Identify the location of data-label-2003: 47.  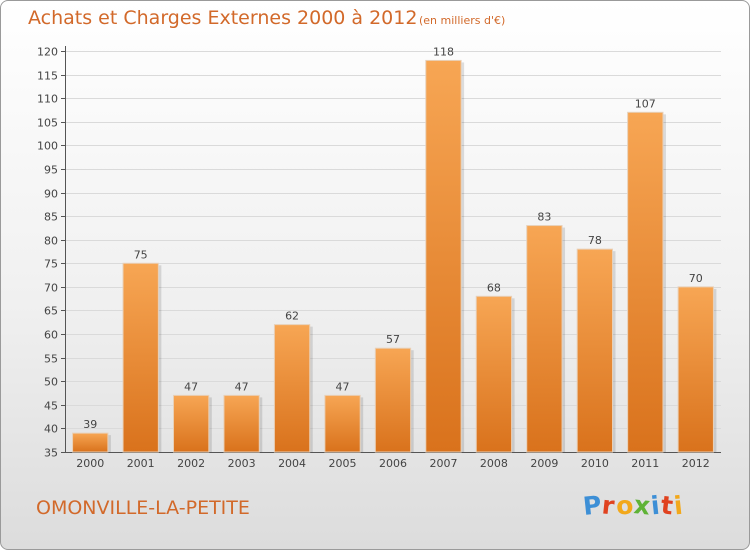
(242, 386).